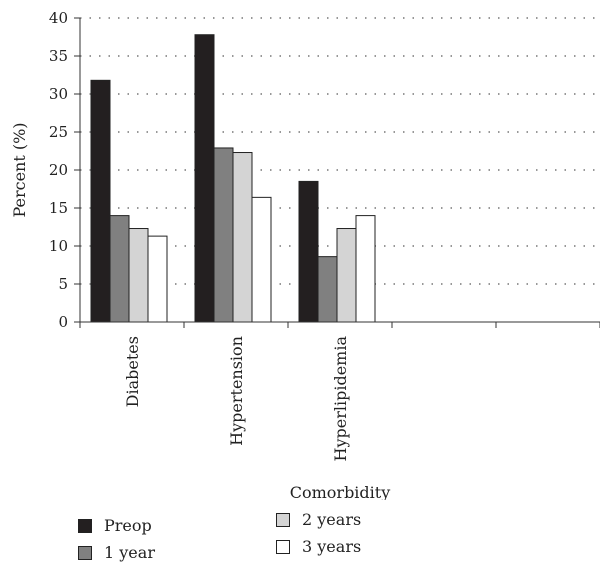 This screenshot has width=600, height=573. What do you see at coordinates (332, 519) in the screenshot?
I see `legend-label: 2 years` at bounding box center [332, 519].